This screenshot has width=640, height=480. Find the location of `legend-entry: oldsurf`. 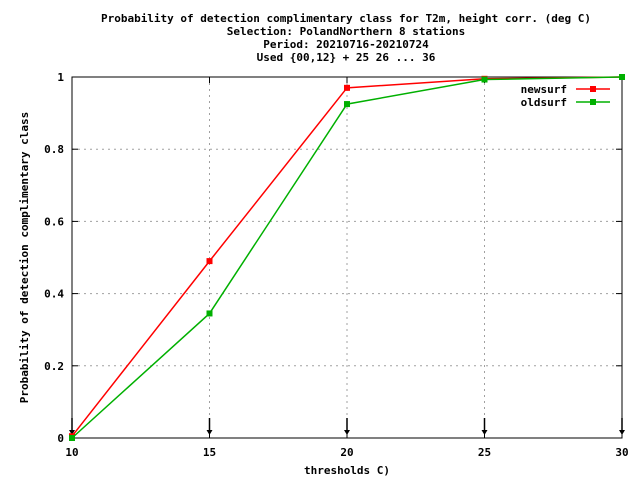

legend-entry: oldsurf is located at coordinates (565, 102).